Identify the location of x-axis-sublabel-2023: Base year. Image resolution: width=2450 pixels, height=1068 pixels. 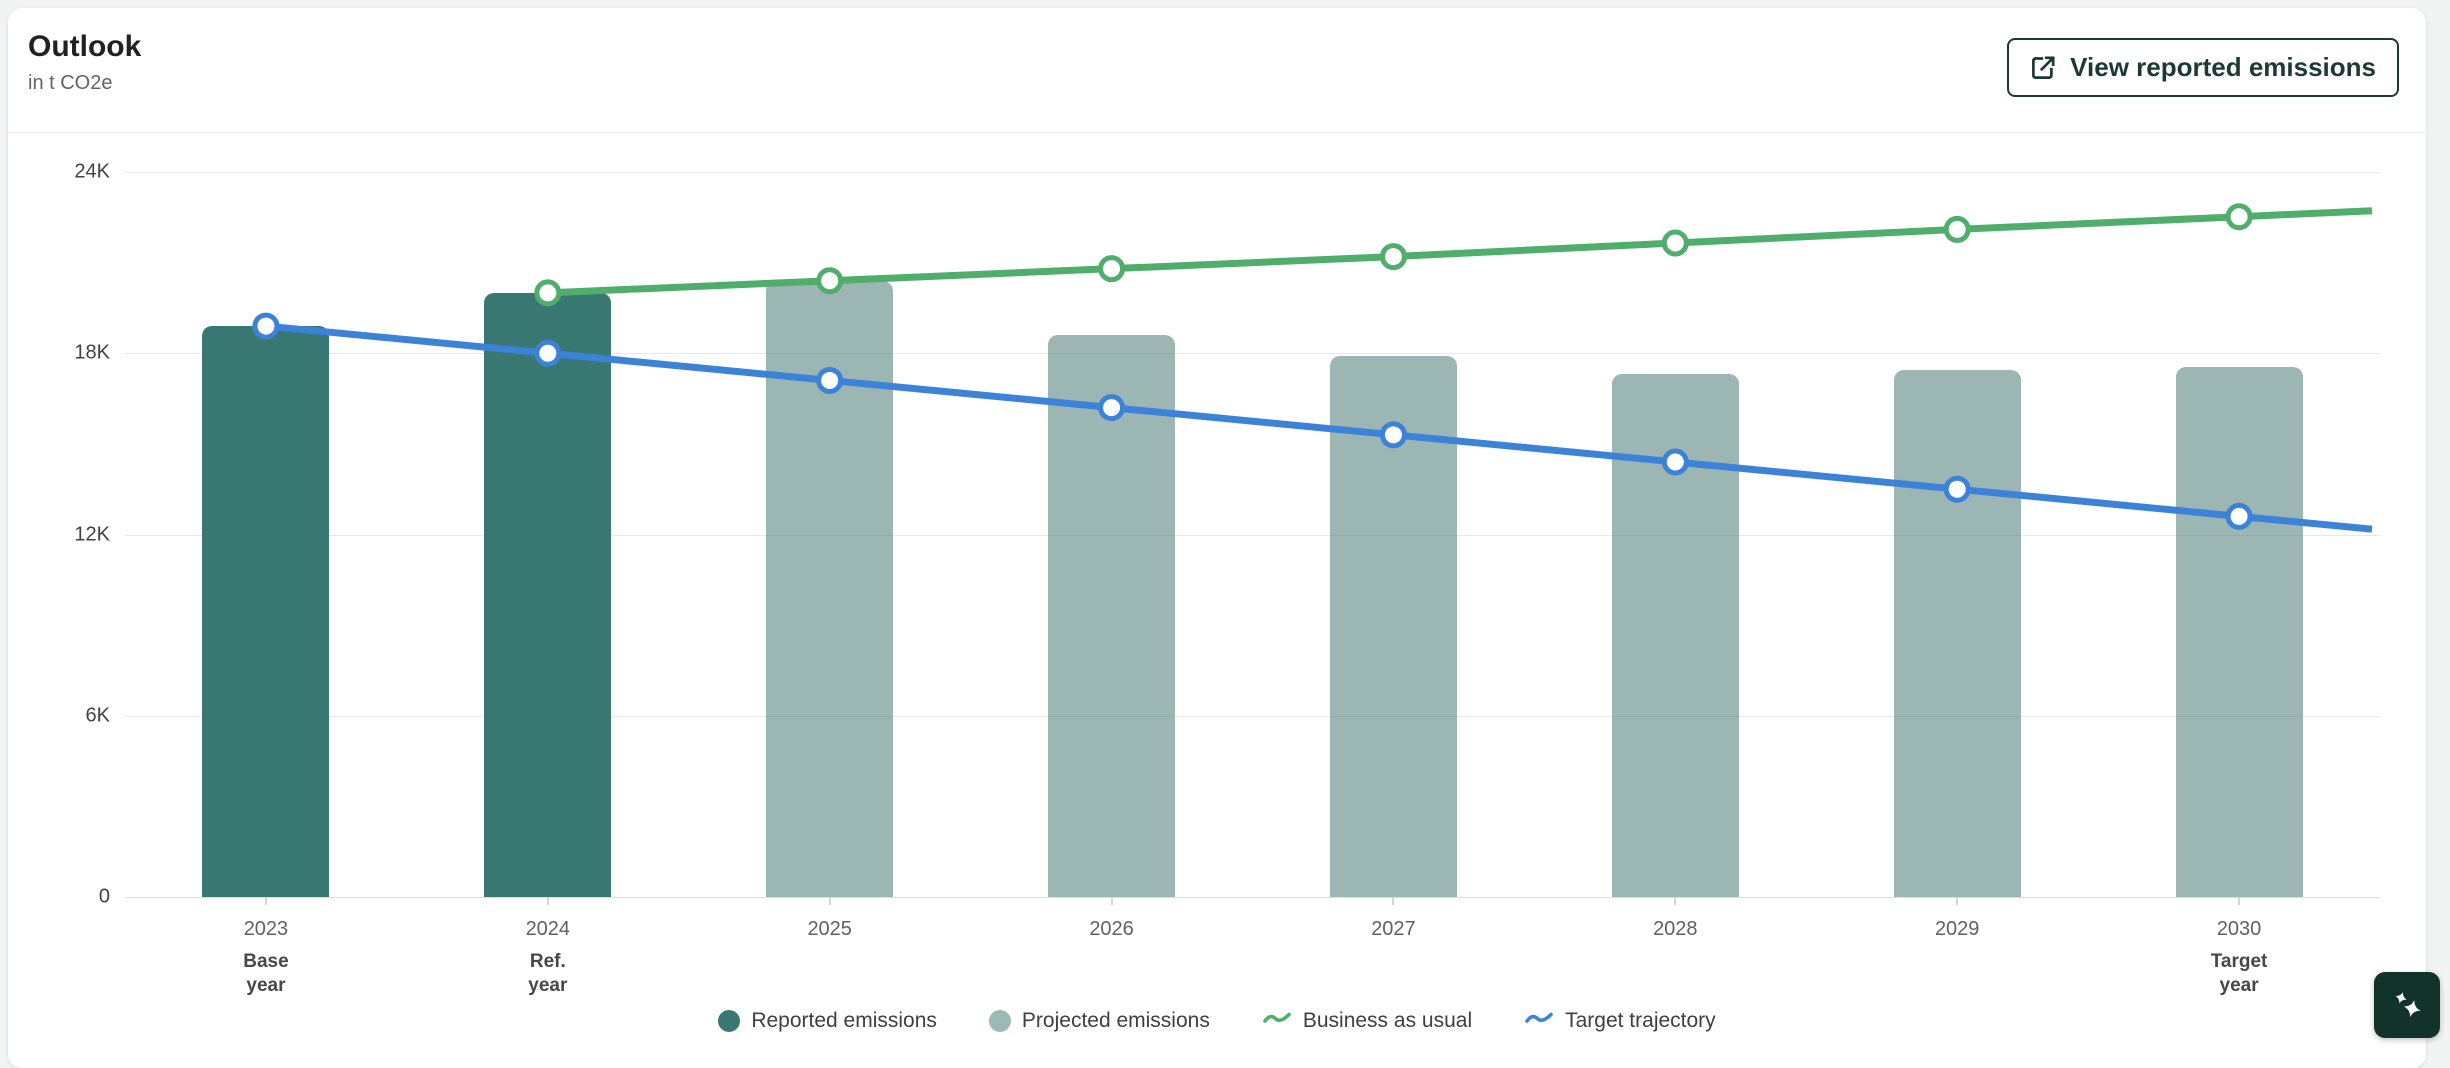
(266, 973).